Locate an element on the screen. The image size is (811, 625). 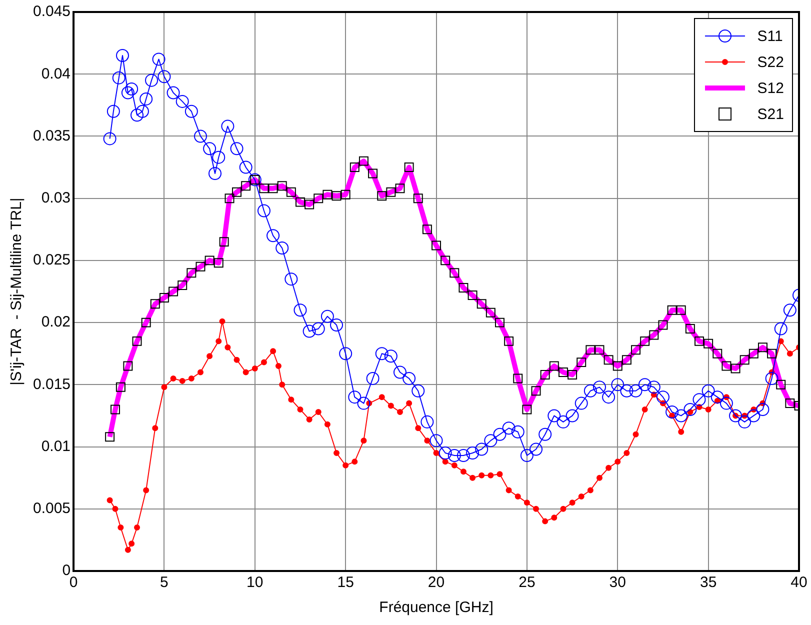
legend-label: S11 is located at coordinates (770, 36).